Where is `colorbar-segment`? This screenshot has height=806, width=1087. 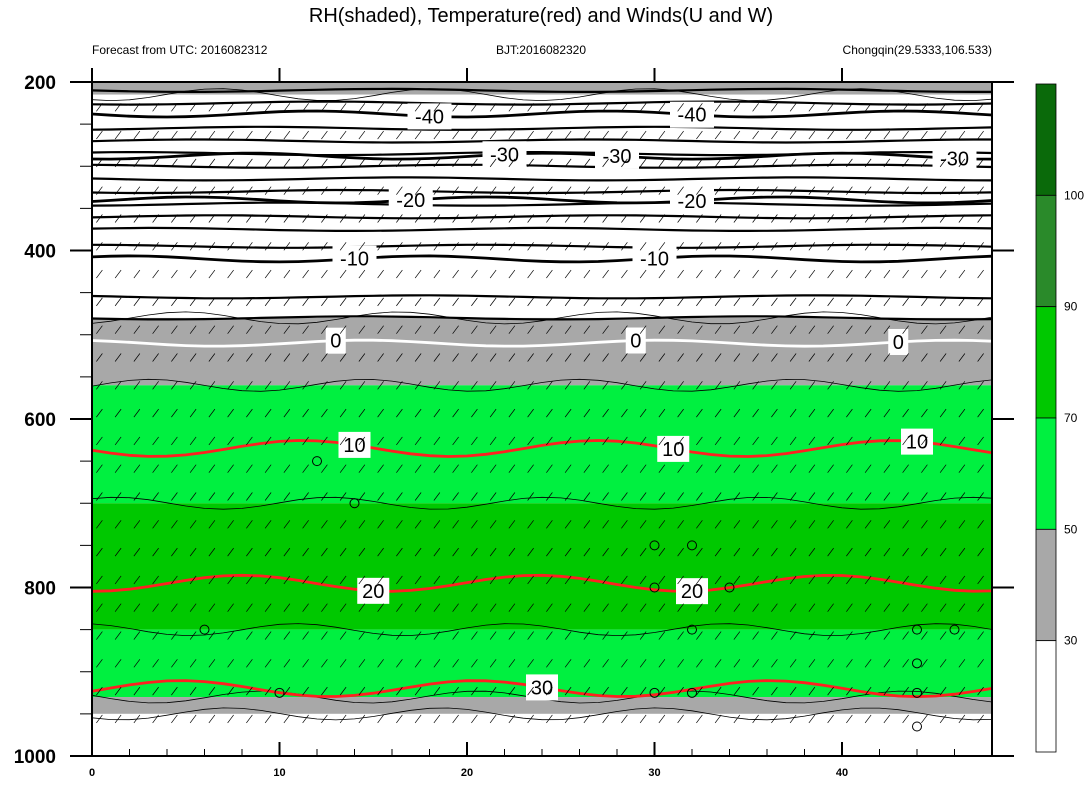 colorbar-segment is located at coordinates (1046, 473).